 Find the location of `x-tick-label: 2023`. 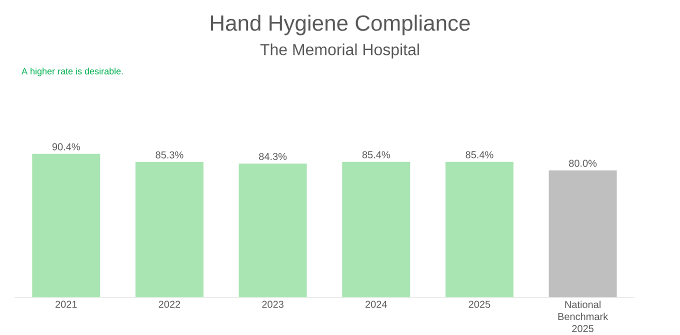

x-tick-label: 2023 is located at coordinates (273, 304).